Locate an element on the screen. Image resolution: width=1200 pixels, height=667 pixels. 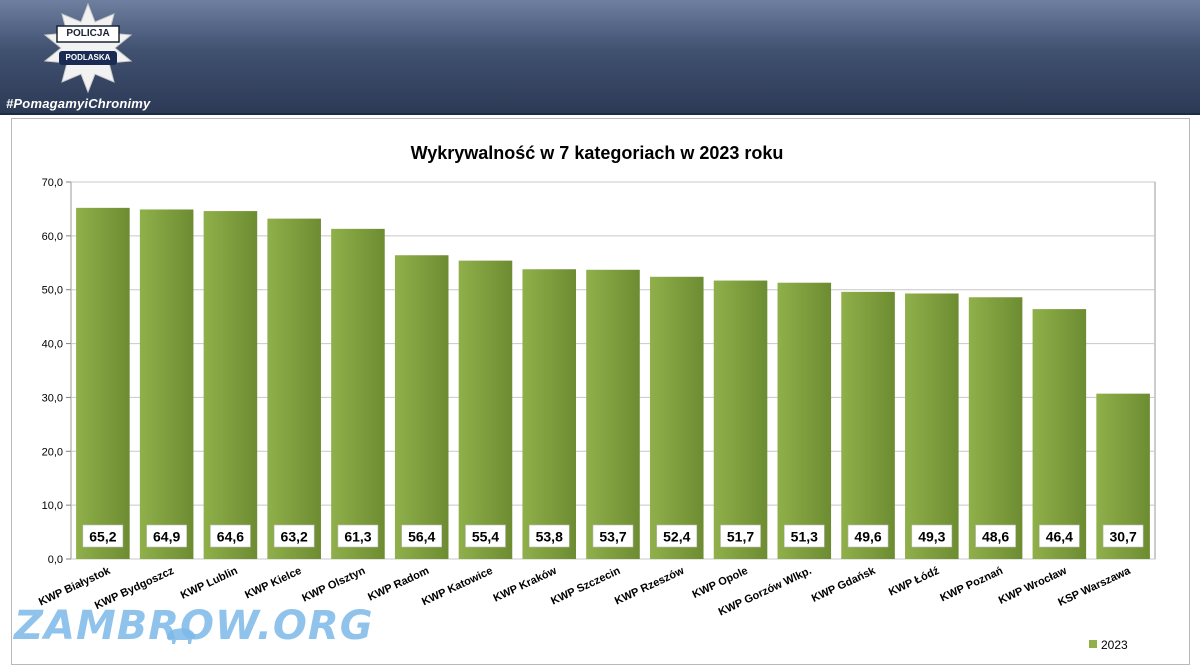
y-tick-label: 20,0 is located at coordinates (52, 452).